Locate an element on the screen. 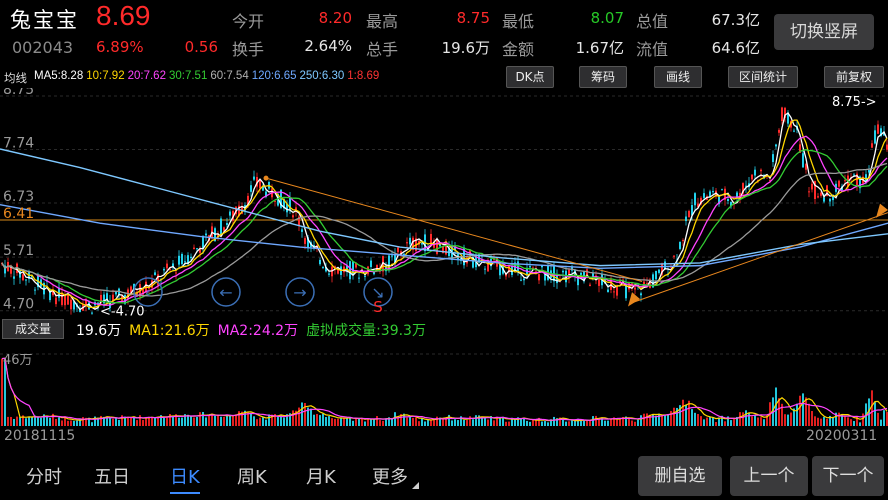 The width and height of the screenshot is (888, 500). chart-nav-glyph: ‹ is located at coordinates (148, 292).